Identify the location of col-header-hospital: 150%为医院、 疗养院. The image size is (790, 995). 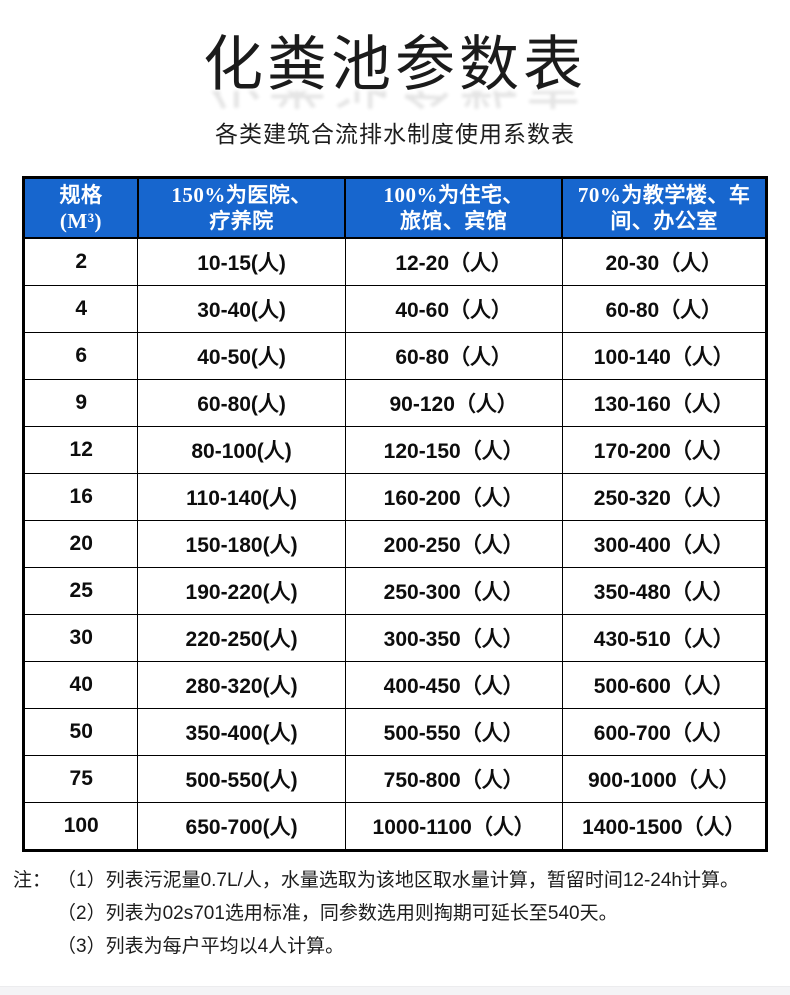
(241, 208).